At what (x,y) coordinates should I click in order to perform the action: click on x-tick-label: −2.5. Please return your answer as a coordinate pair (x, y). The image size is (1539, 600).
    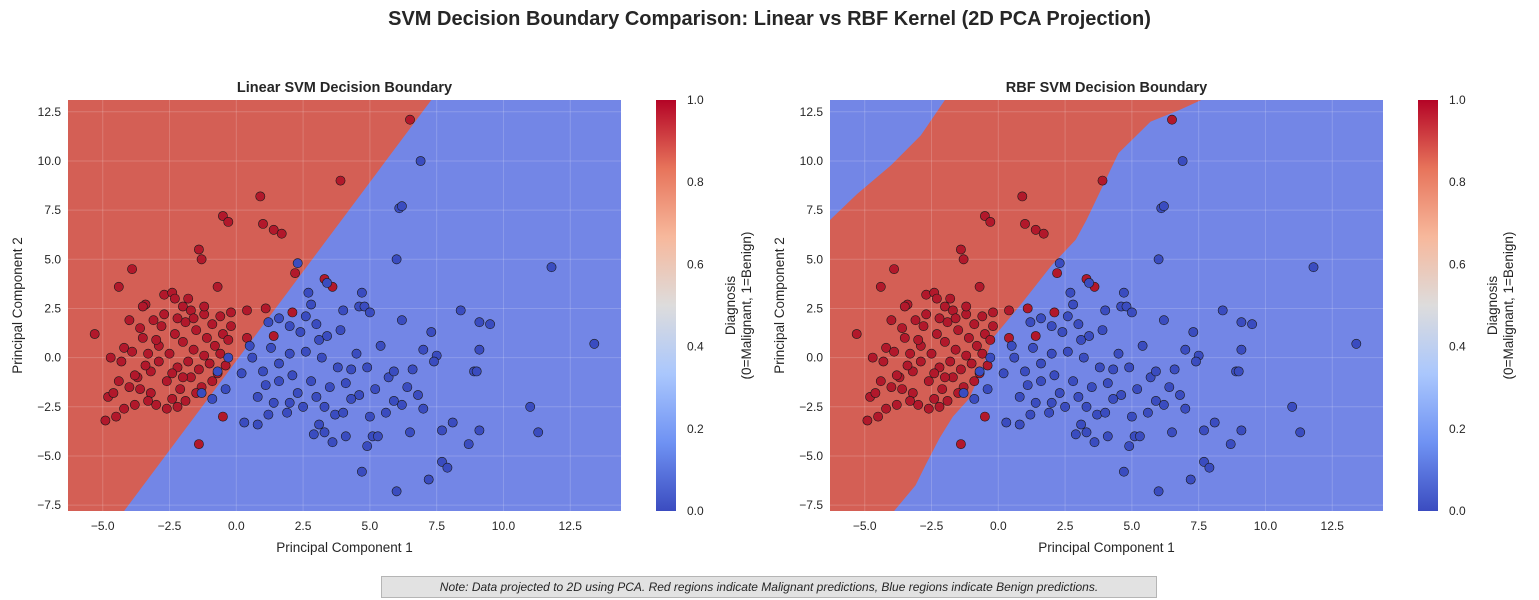
    Looking at the image, I should click on (170, 526).